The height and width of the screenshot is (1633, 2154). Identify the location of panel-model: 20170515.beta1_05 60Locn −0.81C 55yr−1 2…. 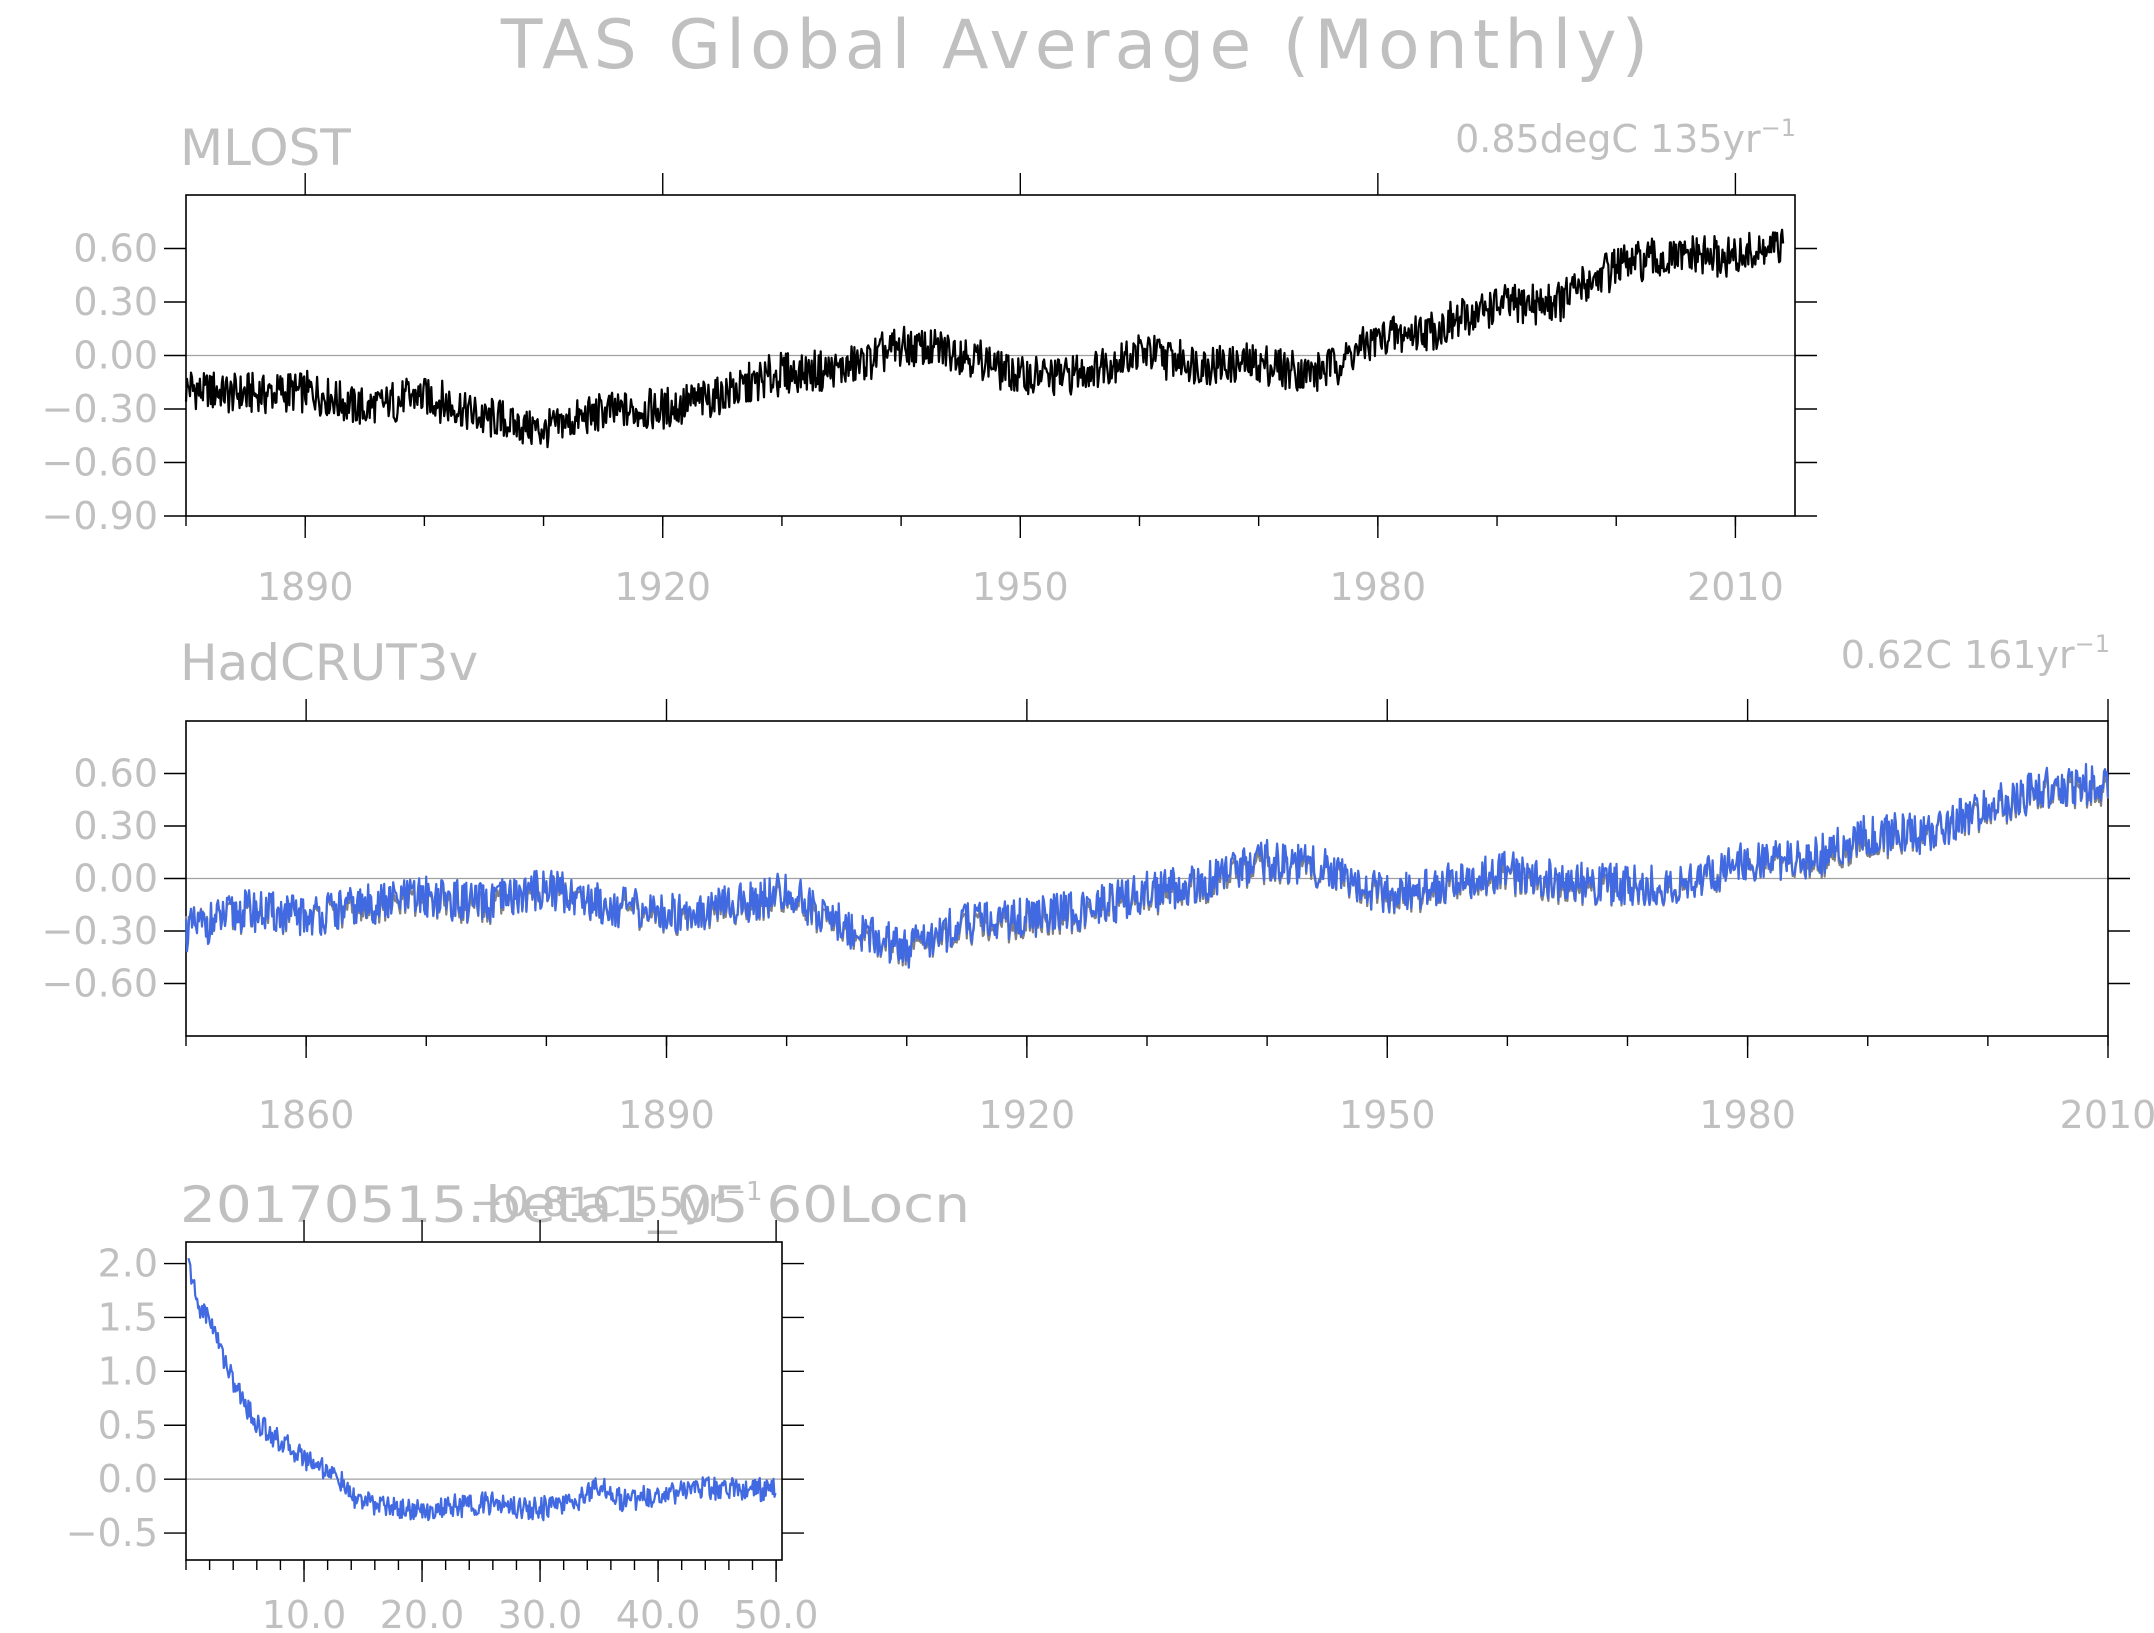
(518, 1404).